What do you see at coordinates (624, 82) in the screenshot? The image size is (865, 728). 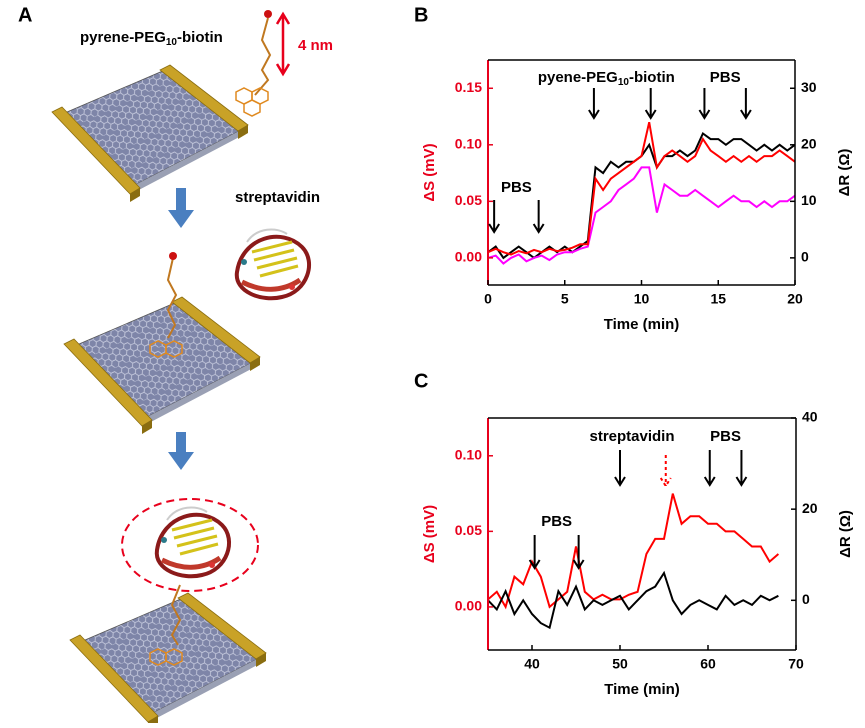 I see `annotation-subscript: 10` at bounding box center [624, 82].